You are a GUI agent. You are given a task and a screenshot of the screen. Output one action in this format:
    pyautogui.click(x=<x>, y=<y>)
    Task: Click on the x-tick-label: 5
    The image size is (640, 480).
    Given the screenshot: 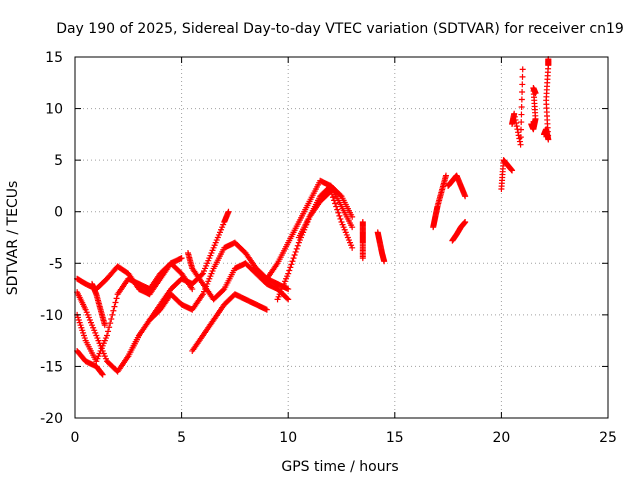 What is the action you would take?
    pyautogui.click(x=181, y=438)
    